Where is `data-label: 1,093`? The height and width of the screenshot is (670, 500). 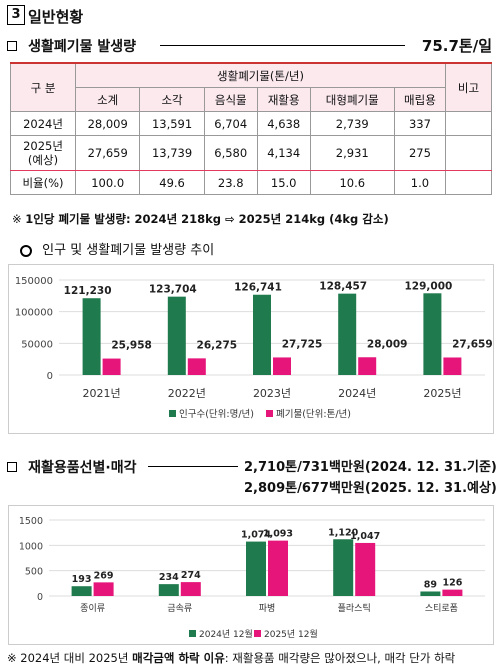
data-label: 1,093 is located at coordinates (278, 534).